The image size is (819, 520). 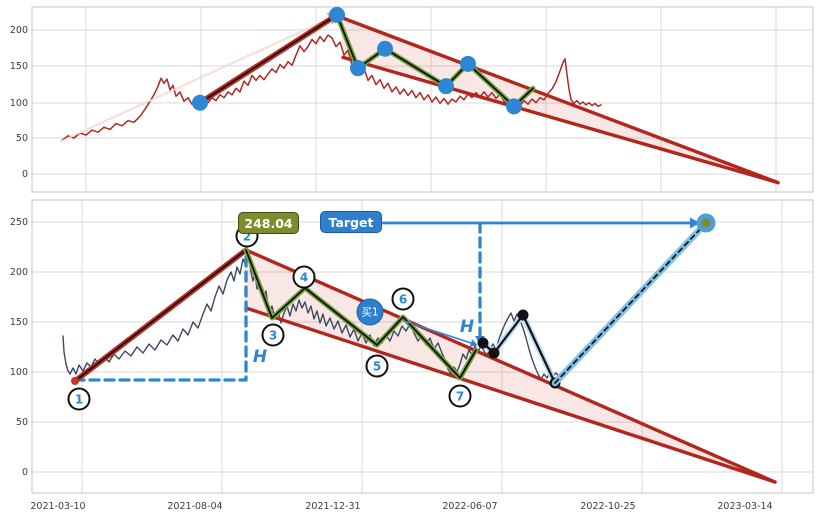 What do you see at coordinates (21, 422) in the screenshot?
I see `bottom-y-tick-label: 50` at bounding box center [21, 422].